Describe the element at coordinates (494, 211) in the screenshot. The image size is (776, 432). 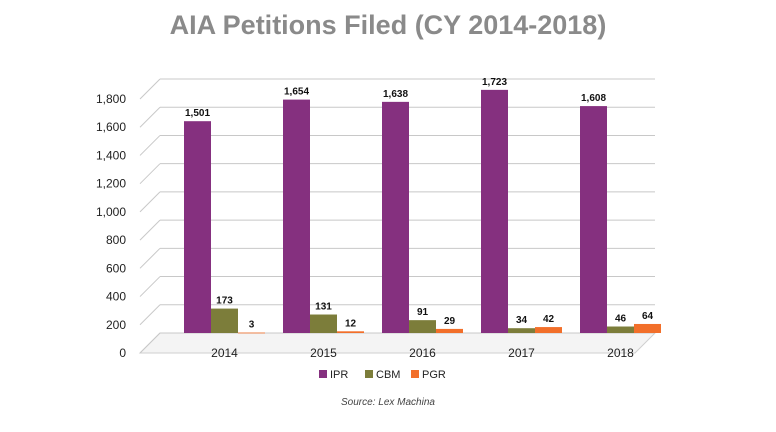
I see `bar-ipr-2017` at that location.